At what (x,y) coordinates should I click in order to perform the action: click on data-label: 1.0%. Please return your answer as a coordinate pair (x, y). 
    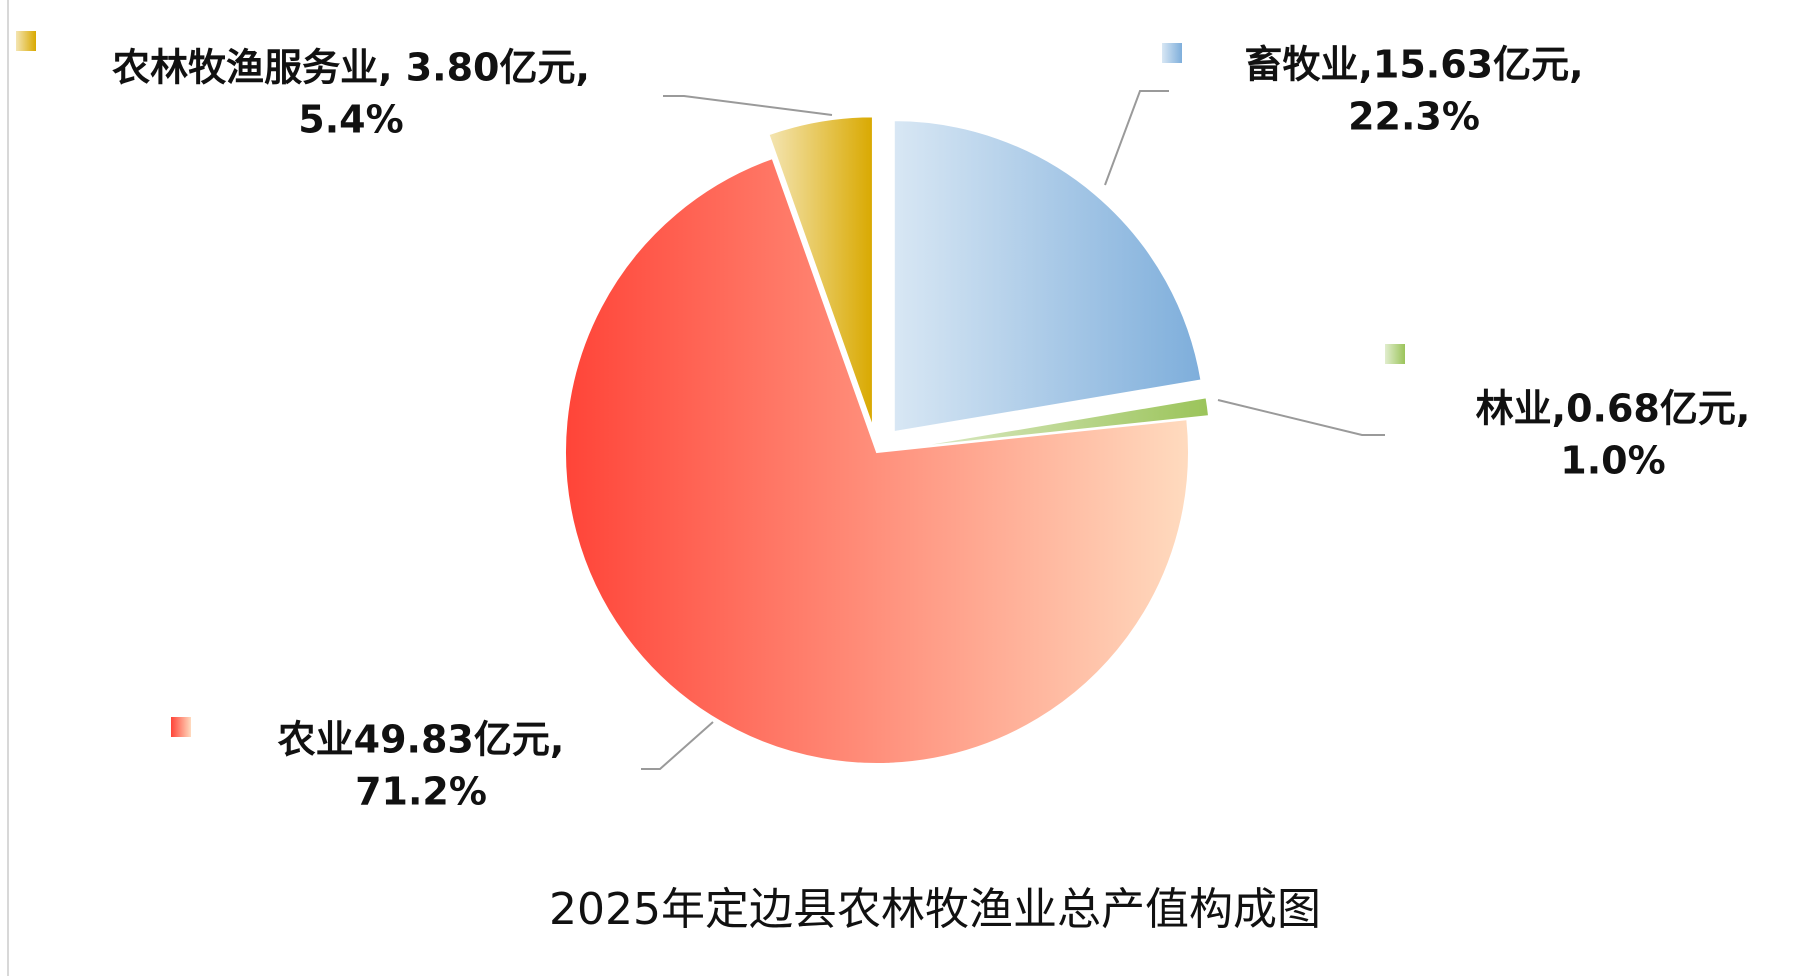
    Looking at the image, I should click on (1612, 461).